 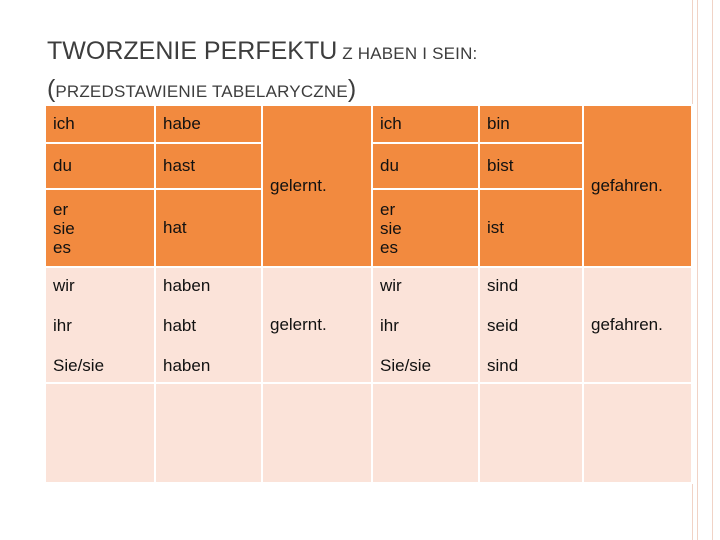 I want to click on haben-form-cell: haben habt haben, so click(x=208, y=325).